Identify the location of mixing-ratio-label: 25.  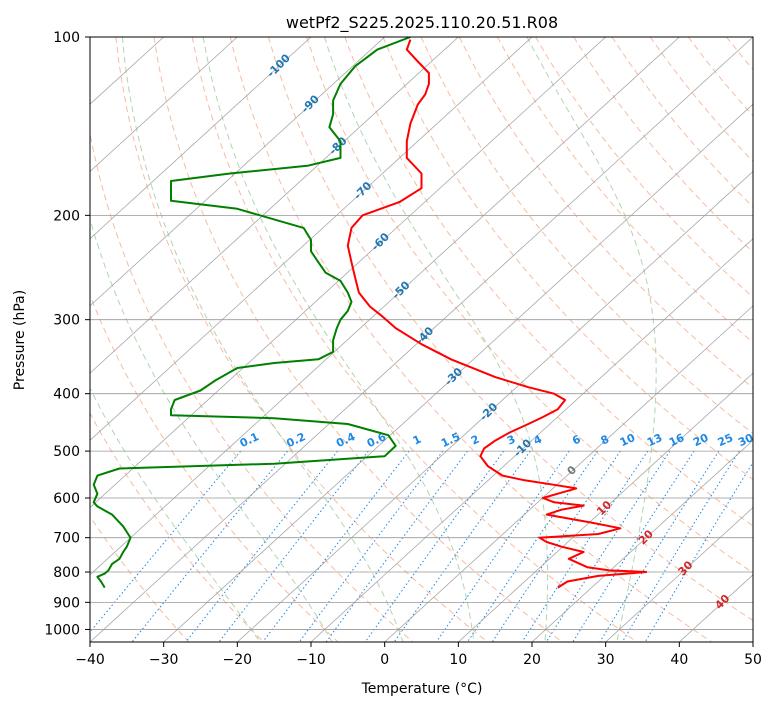
(725, 440).